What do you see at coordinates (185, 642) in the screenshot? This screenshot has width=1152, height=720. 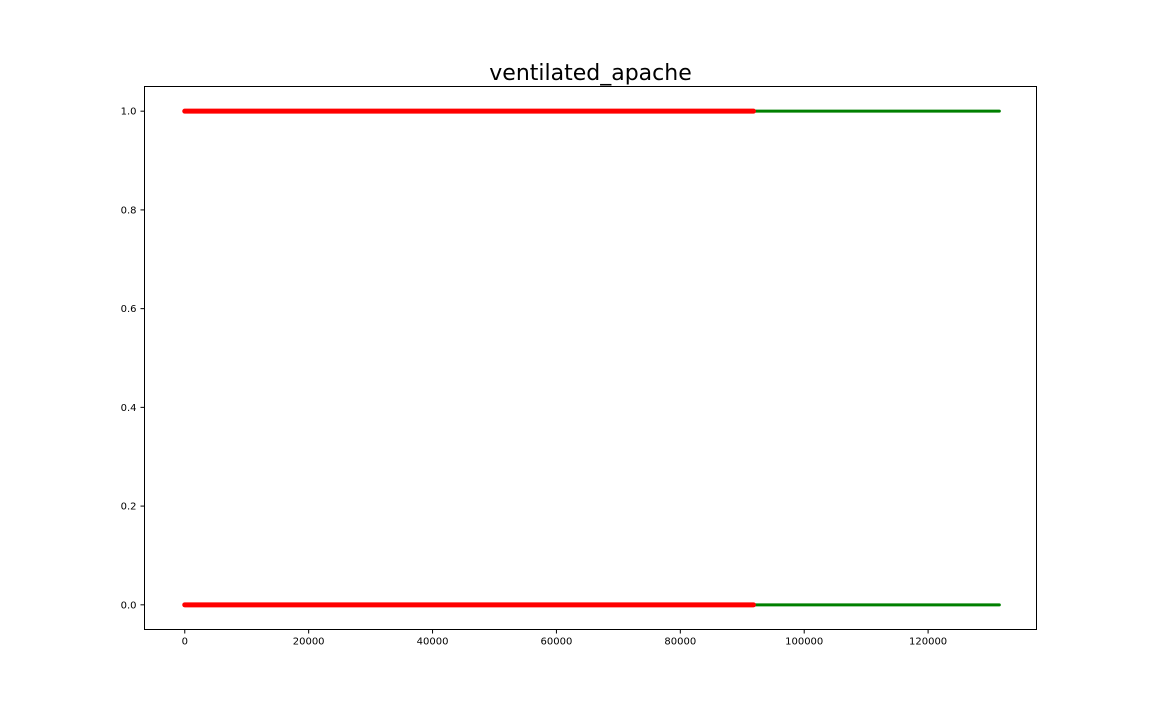 I see `x-tick-label: 0` at bounding box center [185, 642].